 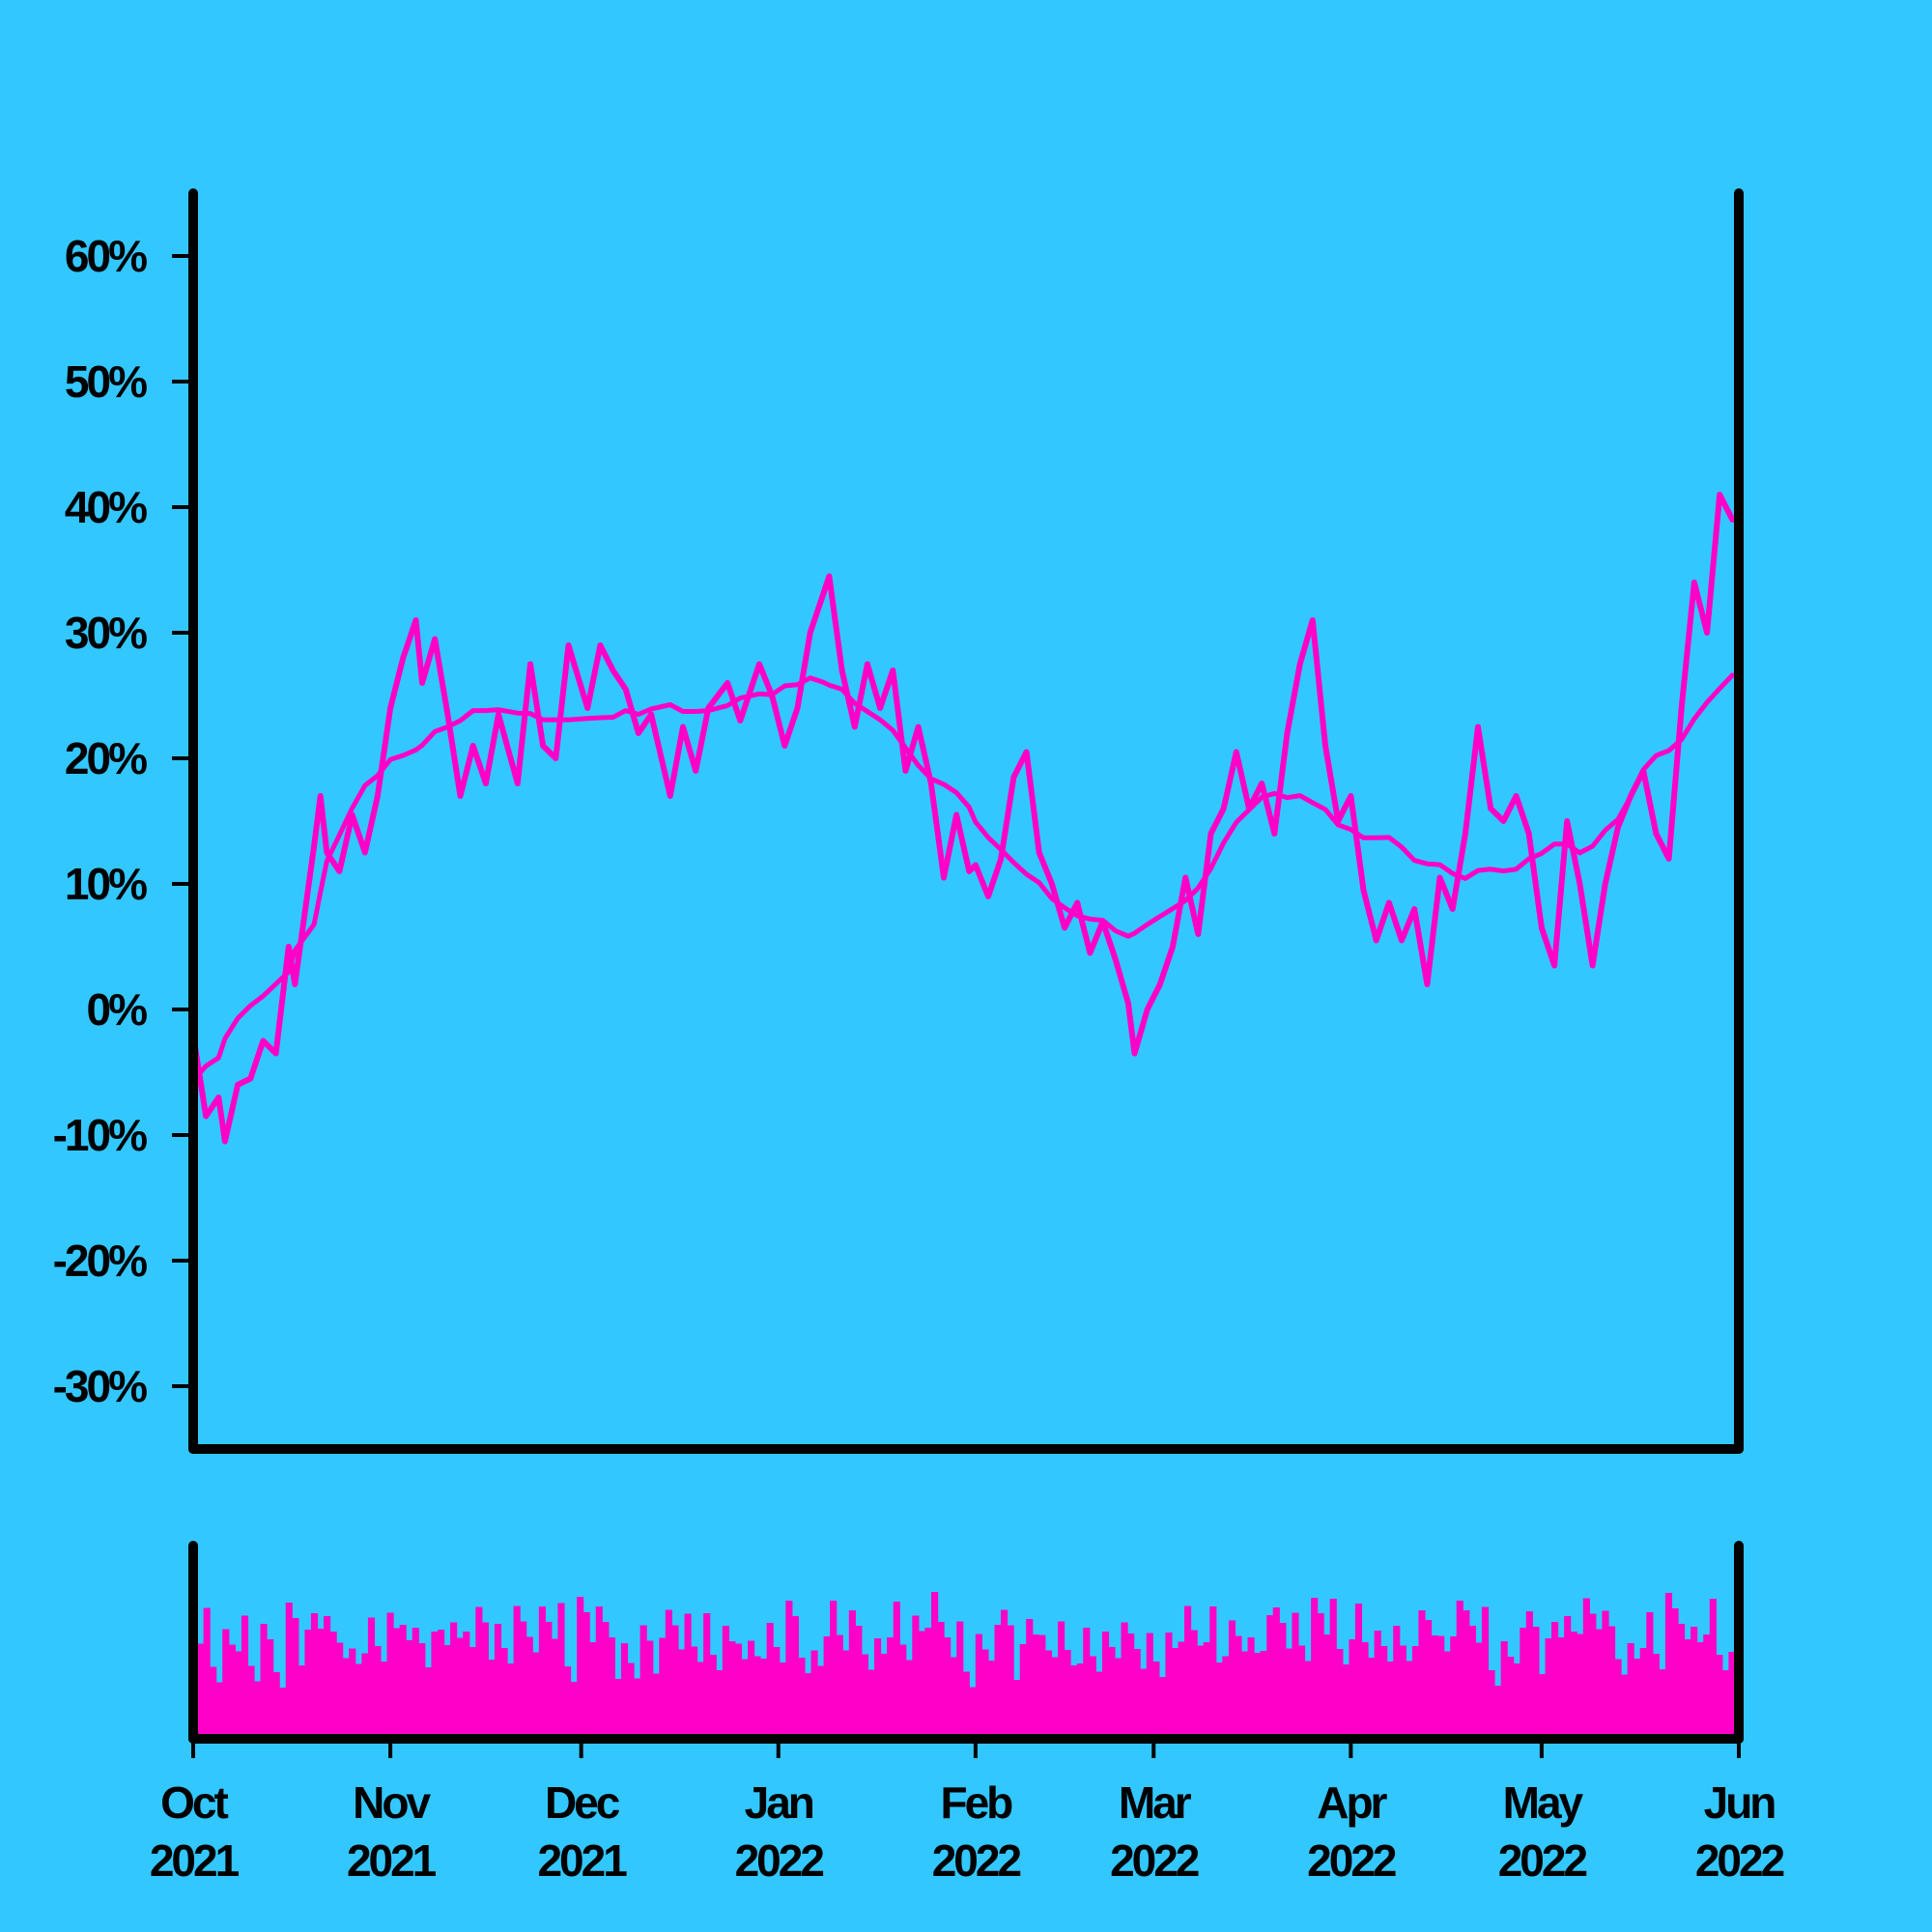 What do you see at coordinates (100, 1261) in the screenshot?
I see `y-tick-label: -20%` at bounding box center [100, 1261].